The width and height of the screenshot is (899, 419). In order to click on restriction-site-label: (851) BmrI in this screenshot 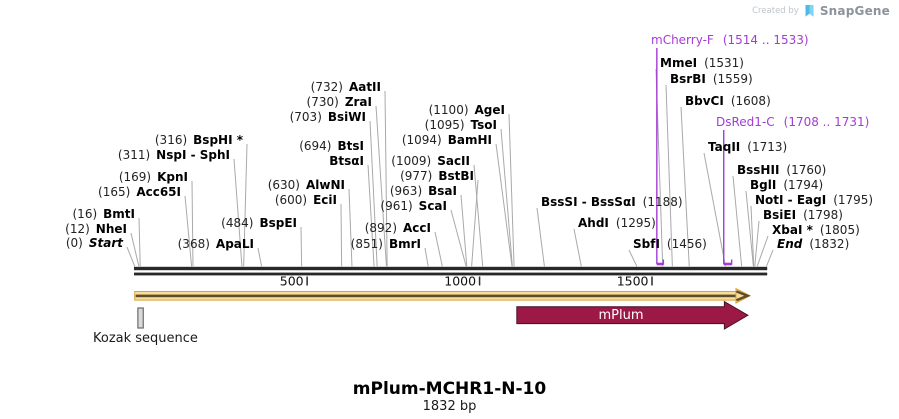, I will do `click(386, 244)`.